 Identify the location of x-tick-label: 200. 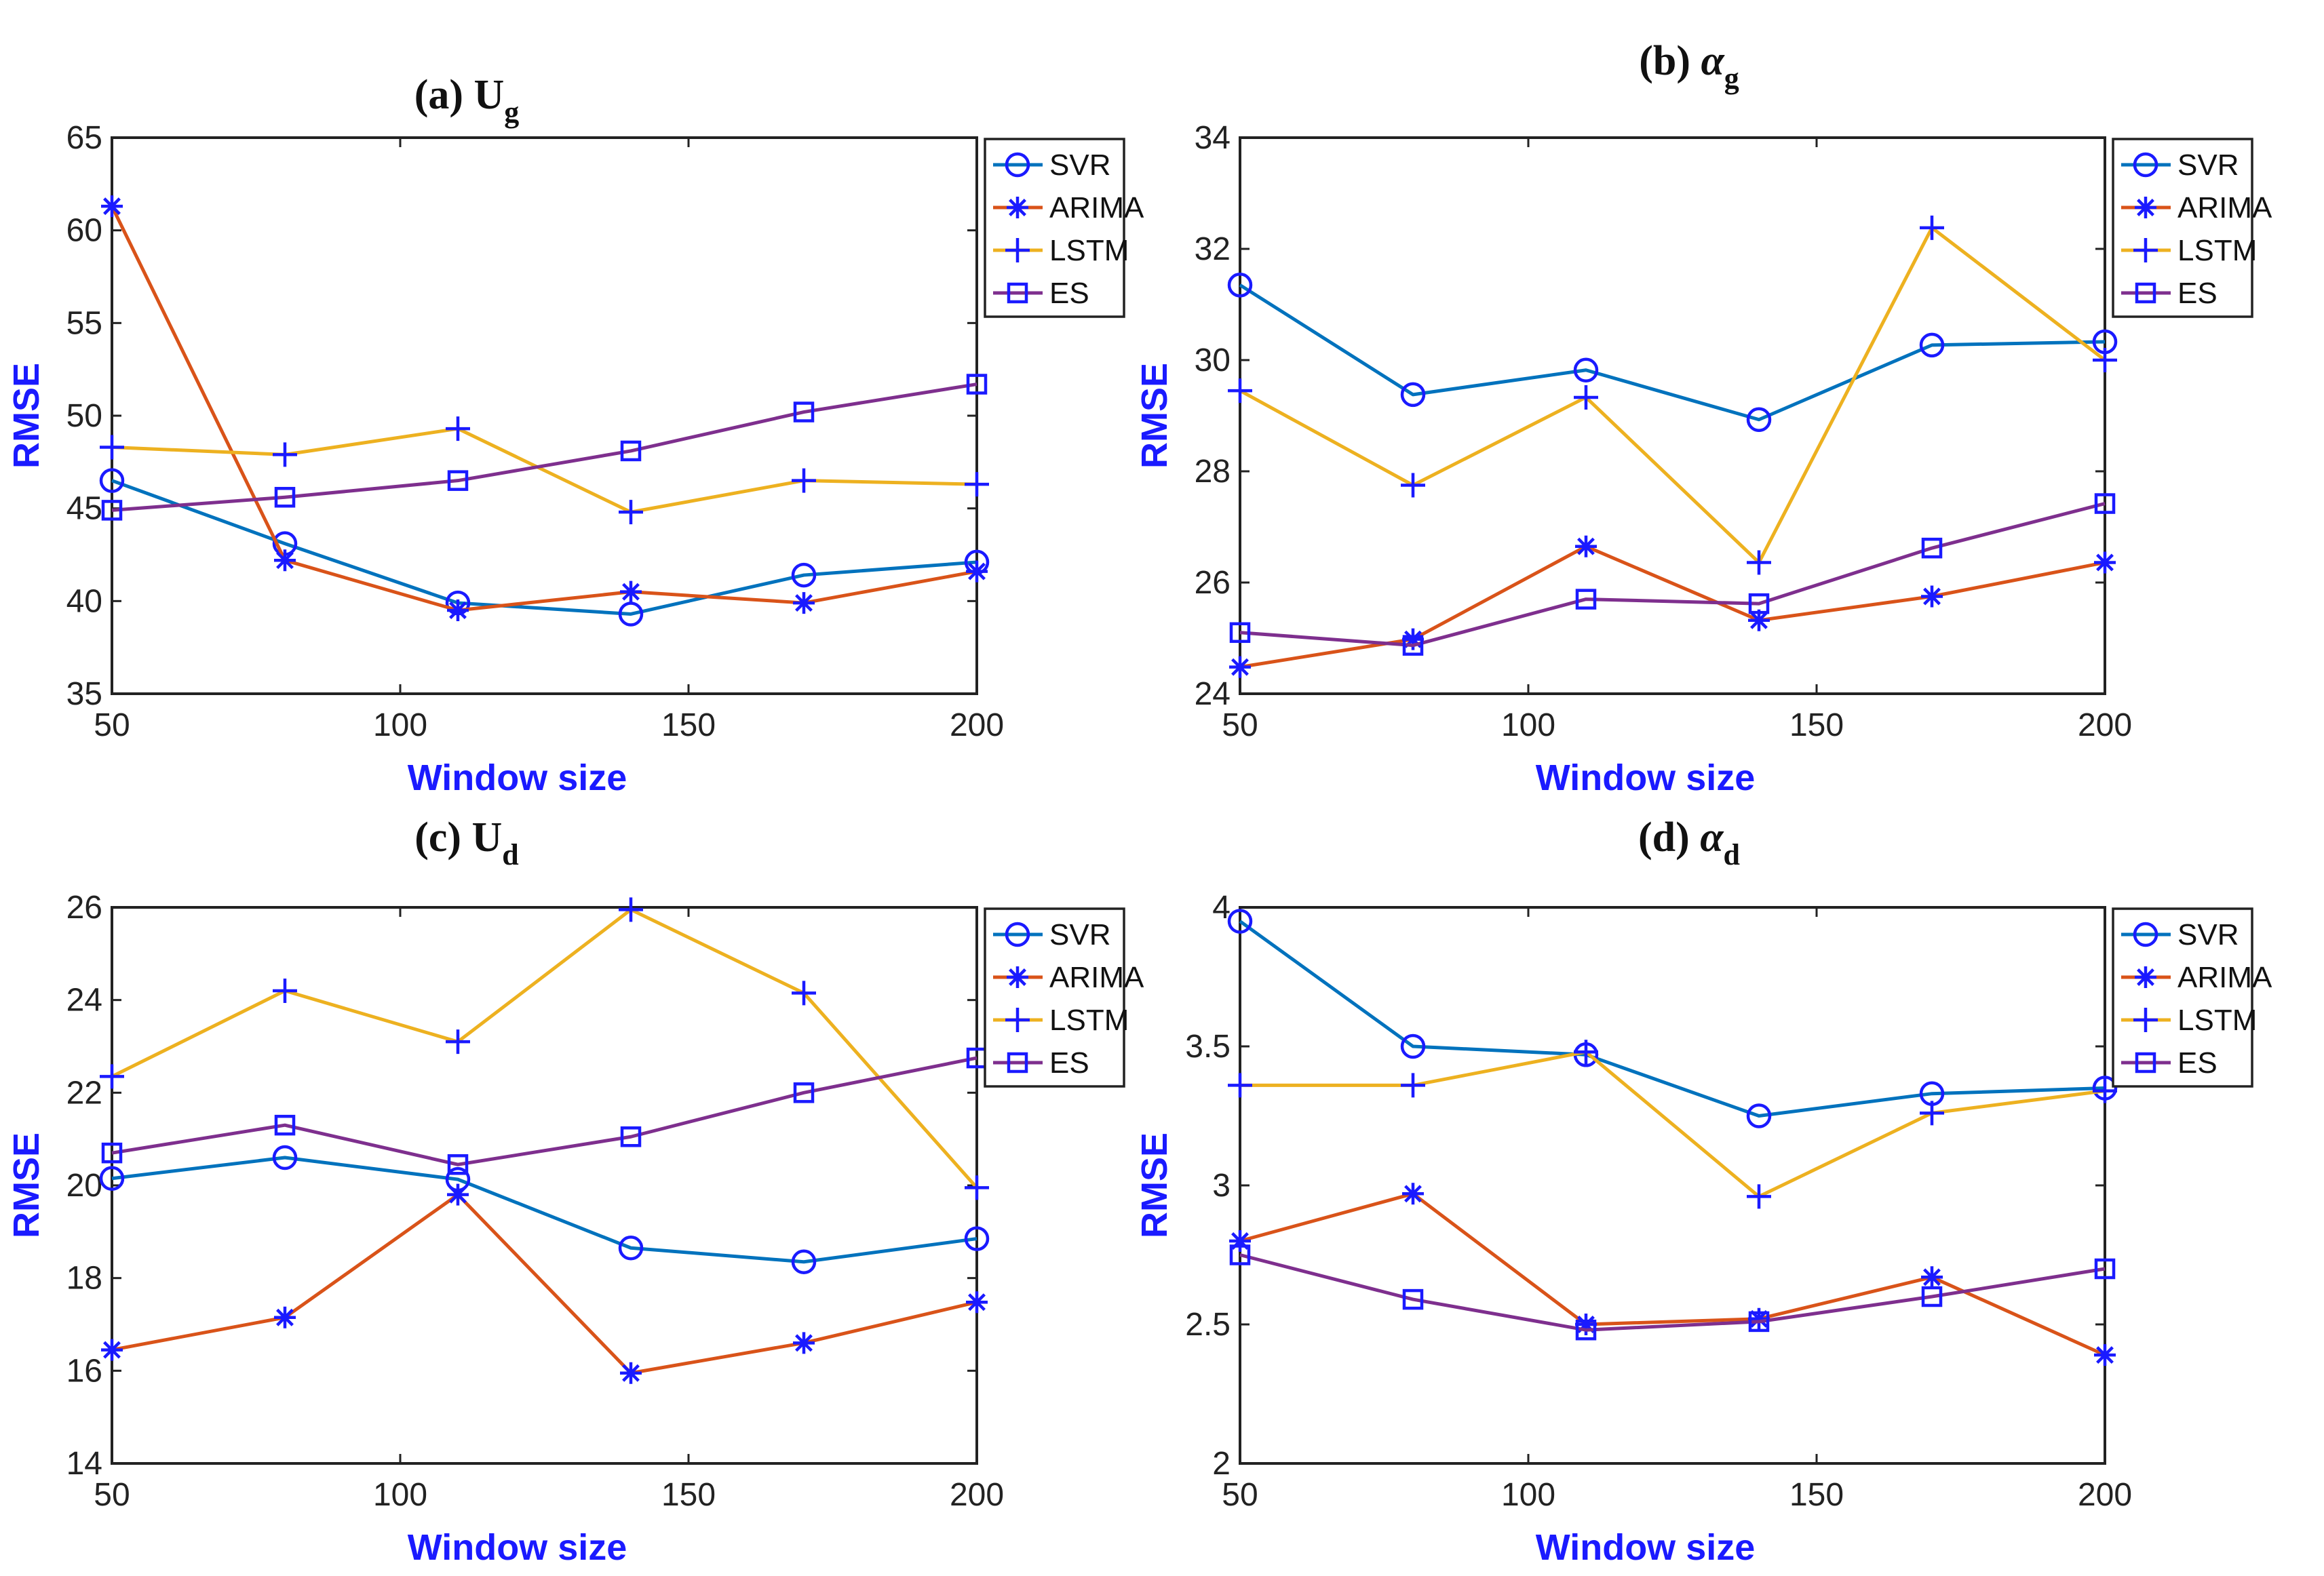
(2105, 725).